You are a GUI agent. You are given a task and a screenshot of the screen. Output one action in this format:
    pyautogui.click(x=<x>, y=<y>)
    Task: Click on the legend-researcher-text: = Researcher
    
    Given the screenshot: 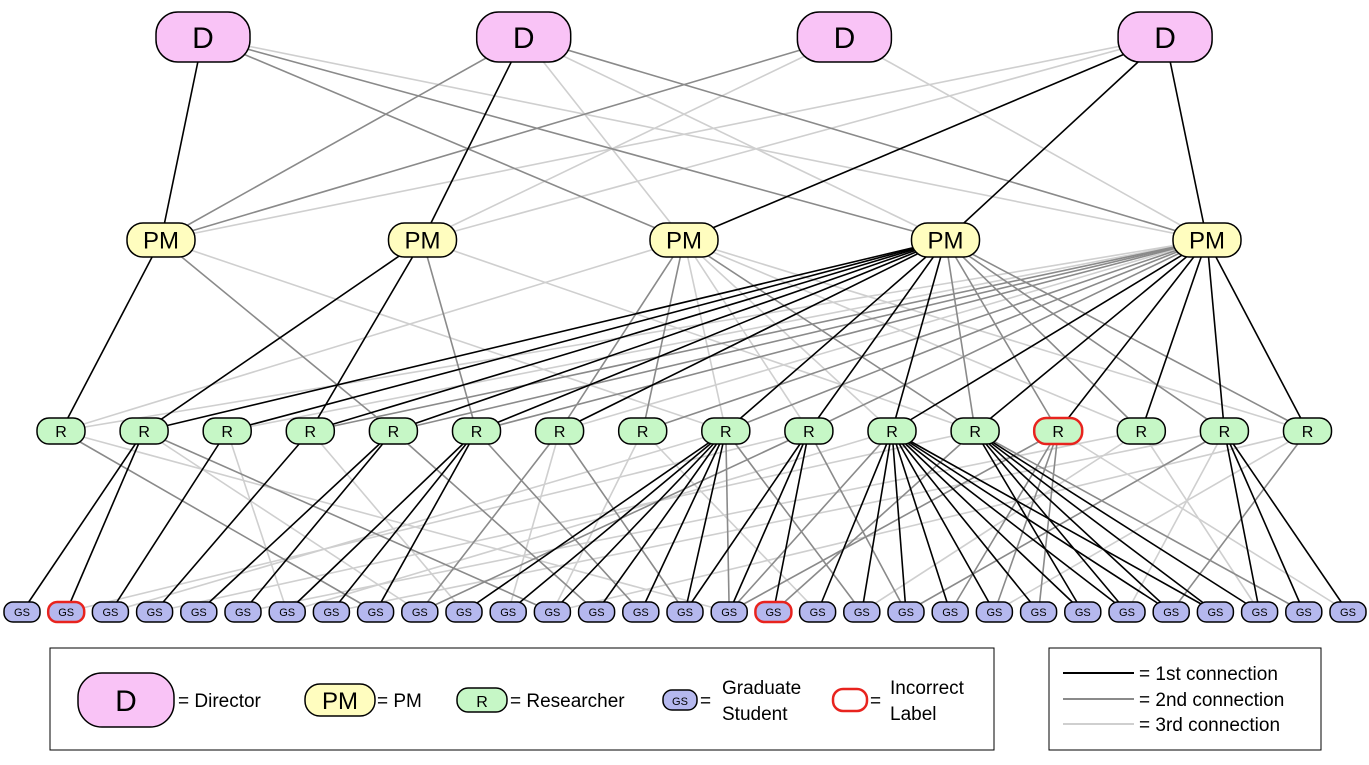 What is the action you would take?
    pyautogui.click(x=567, y=701)
    